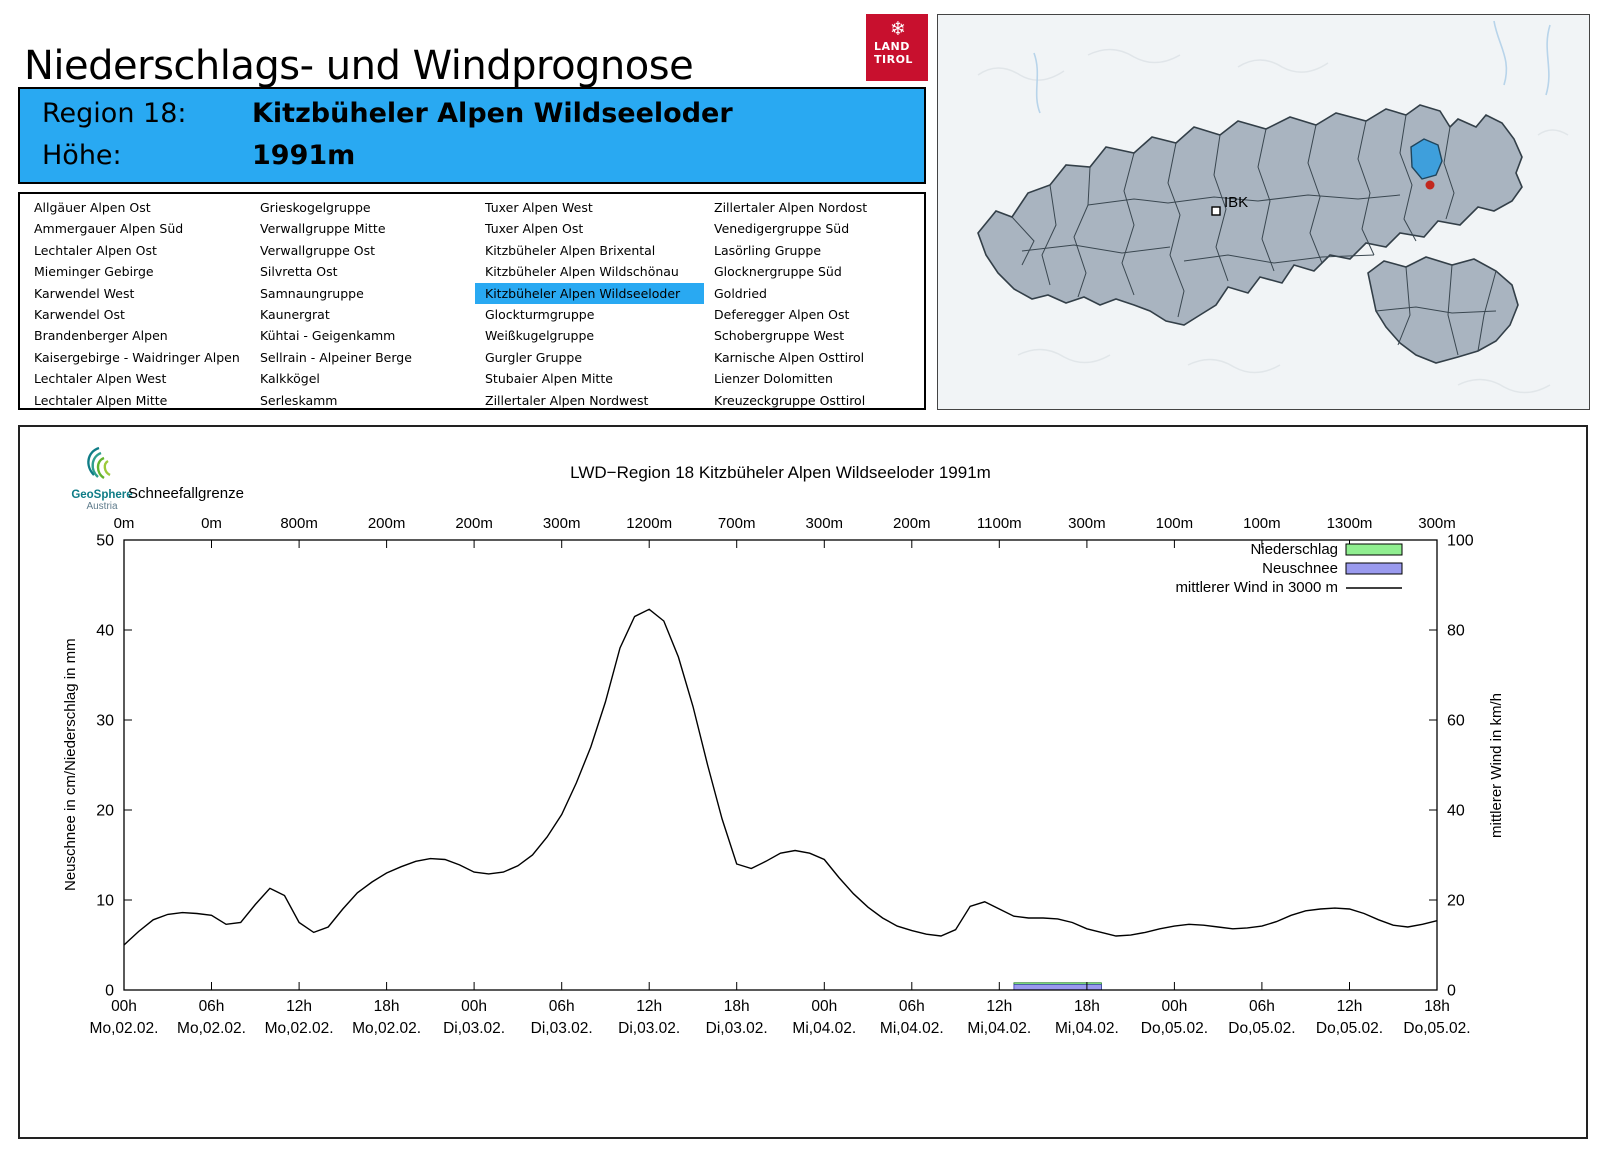 The image size is (1600, 1153). Describe the element at coordinates (1456, 721) in the screenshot. I see `y-tick-right: 60` at that location.